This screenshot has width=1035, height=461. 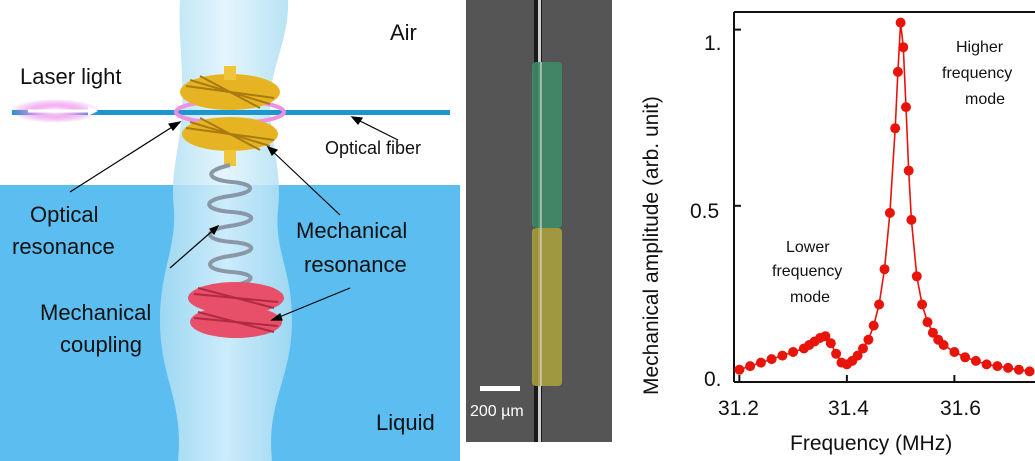 I want to click on mechanical-coupling-label-1: Mechanical, so click(x=95, y=312).